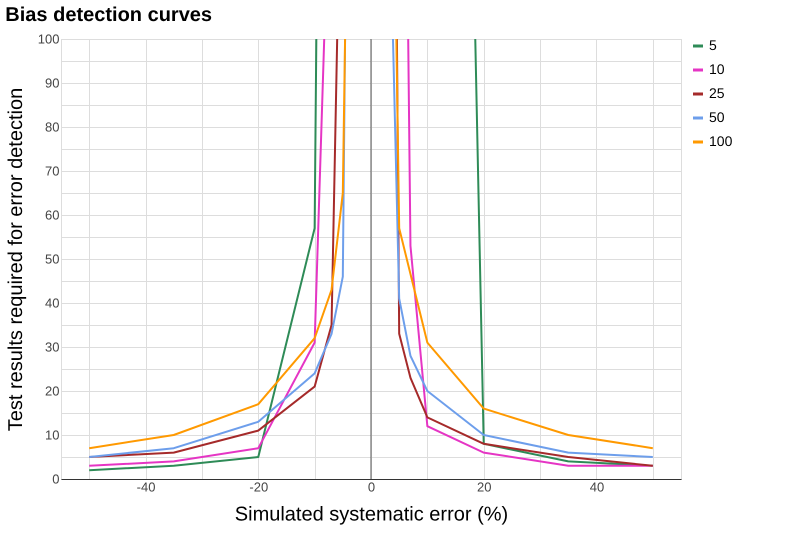 This screenshot has height=539, width=800. Describe the element at coordinates (108, 15) in the screenshot. I see `chart-title: Bias detection curves` at that location.